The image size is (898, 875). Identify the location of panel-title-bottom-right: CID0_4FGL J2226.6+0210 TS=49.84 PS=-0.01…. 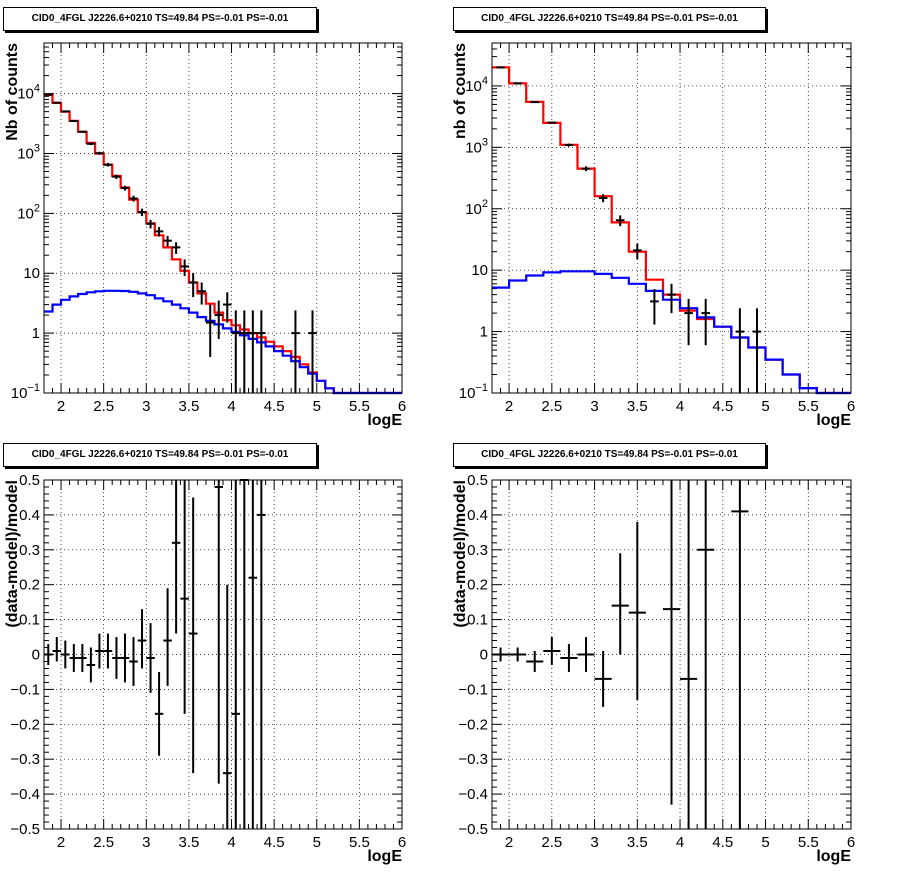
(609, 455).